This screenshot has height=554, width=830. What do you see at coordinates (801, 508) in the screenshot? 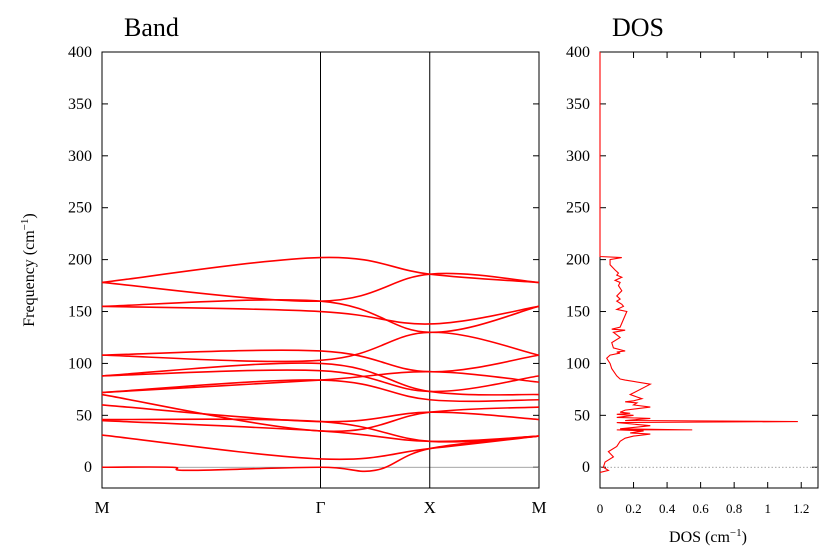
I see `dos-x-tick-label: 1.2` at bounding box center [801, 508].